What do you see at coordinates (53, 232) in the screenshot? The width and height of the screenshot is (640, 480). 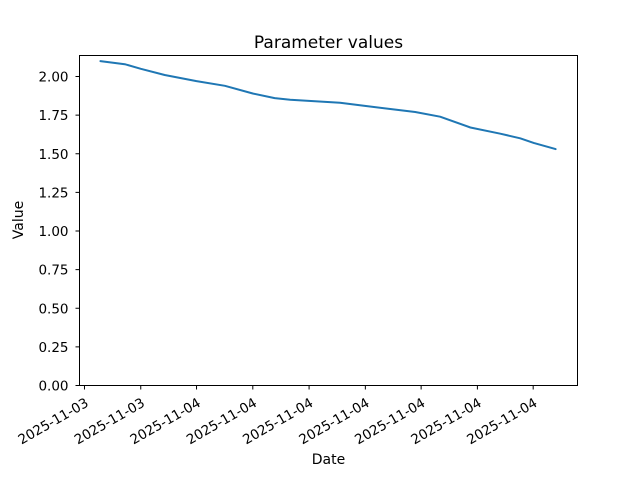 I see `y-tick-label: 1.00` at bounding box center [53, 232].